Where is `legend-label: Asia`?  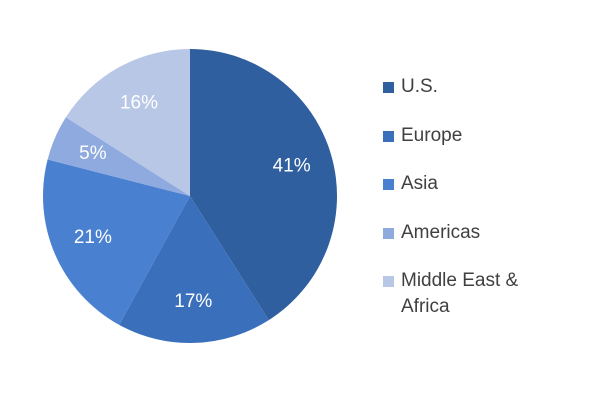
legend-label: Asia is located at coordinates (419, 183).